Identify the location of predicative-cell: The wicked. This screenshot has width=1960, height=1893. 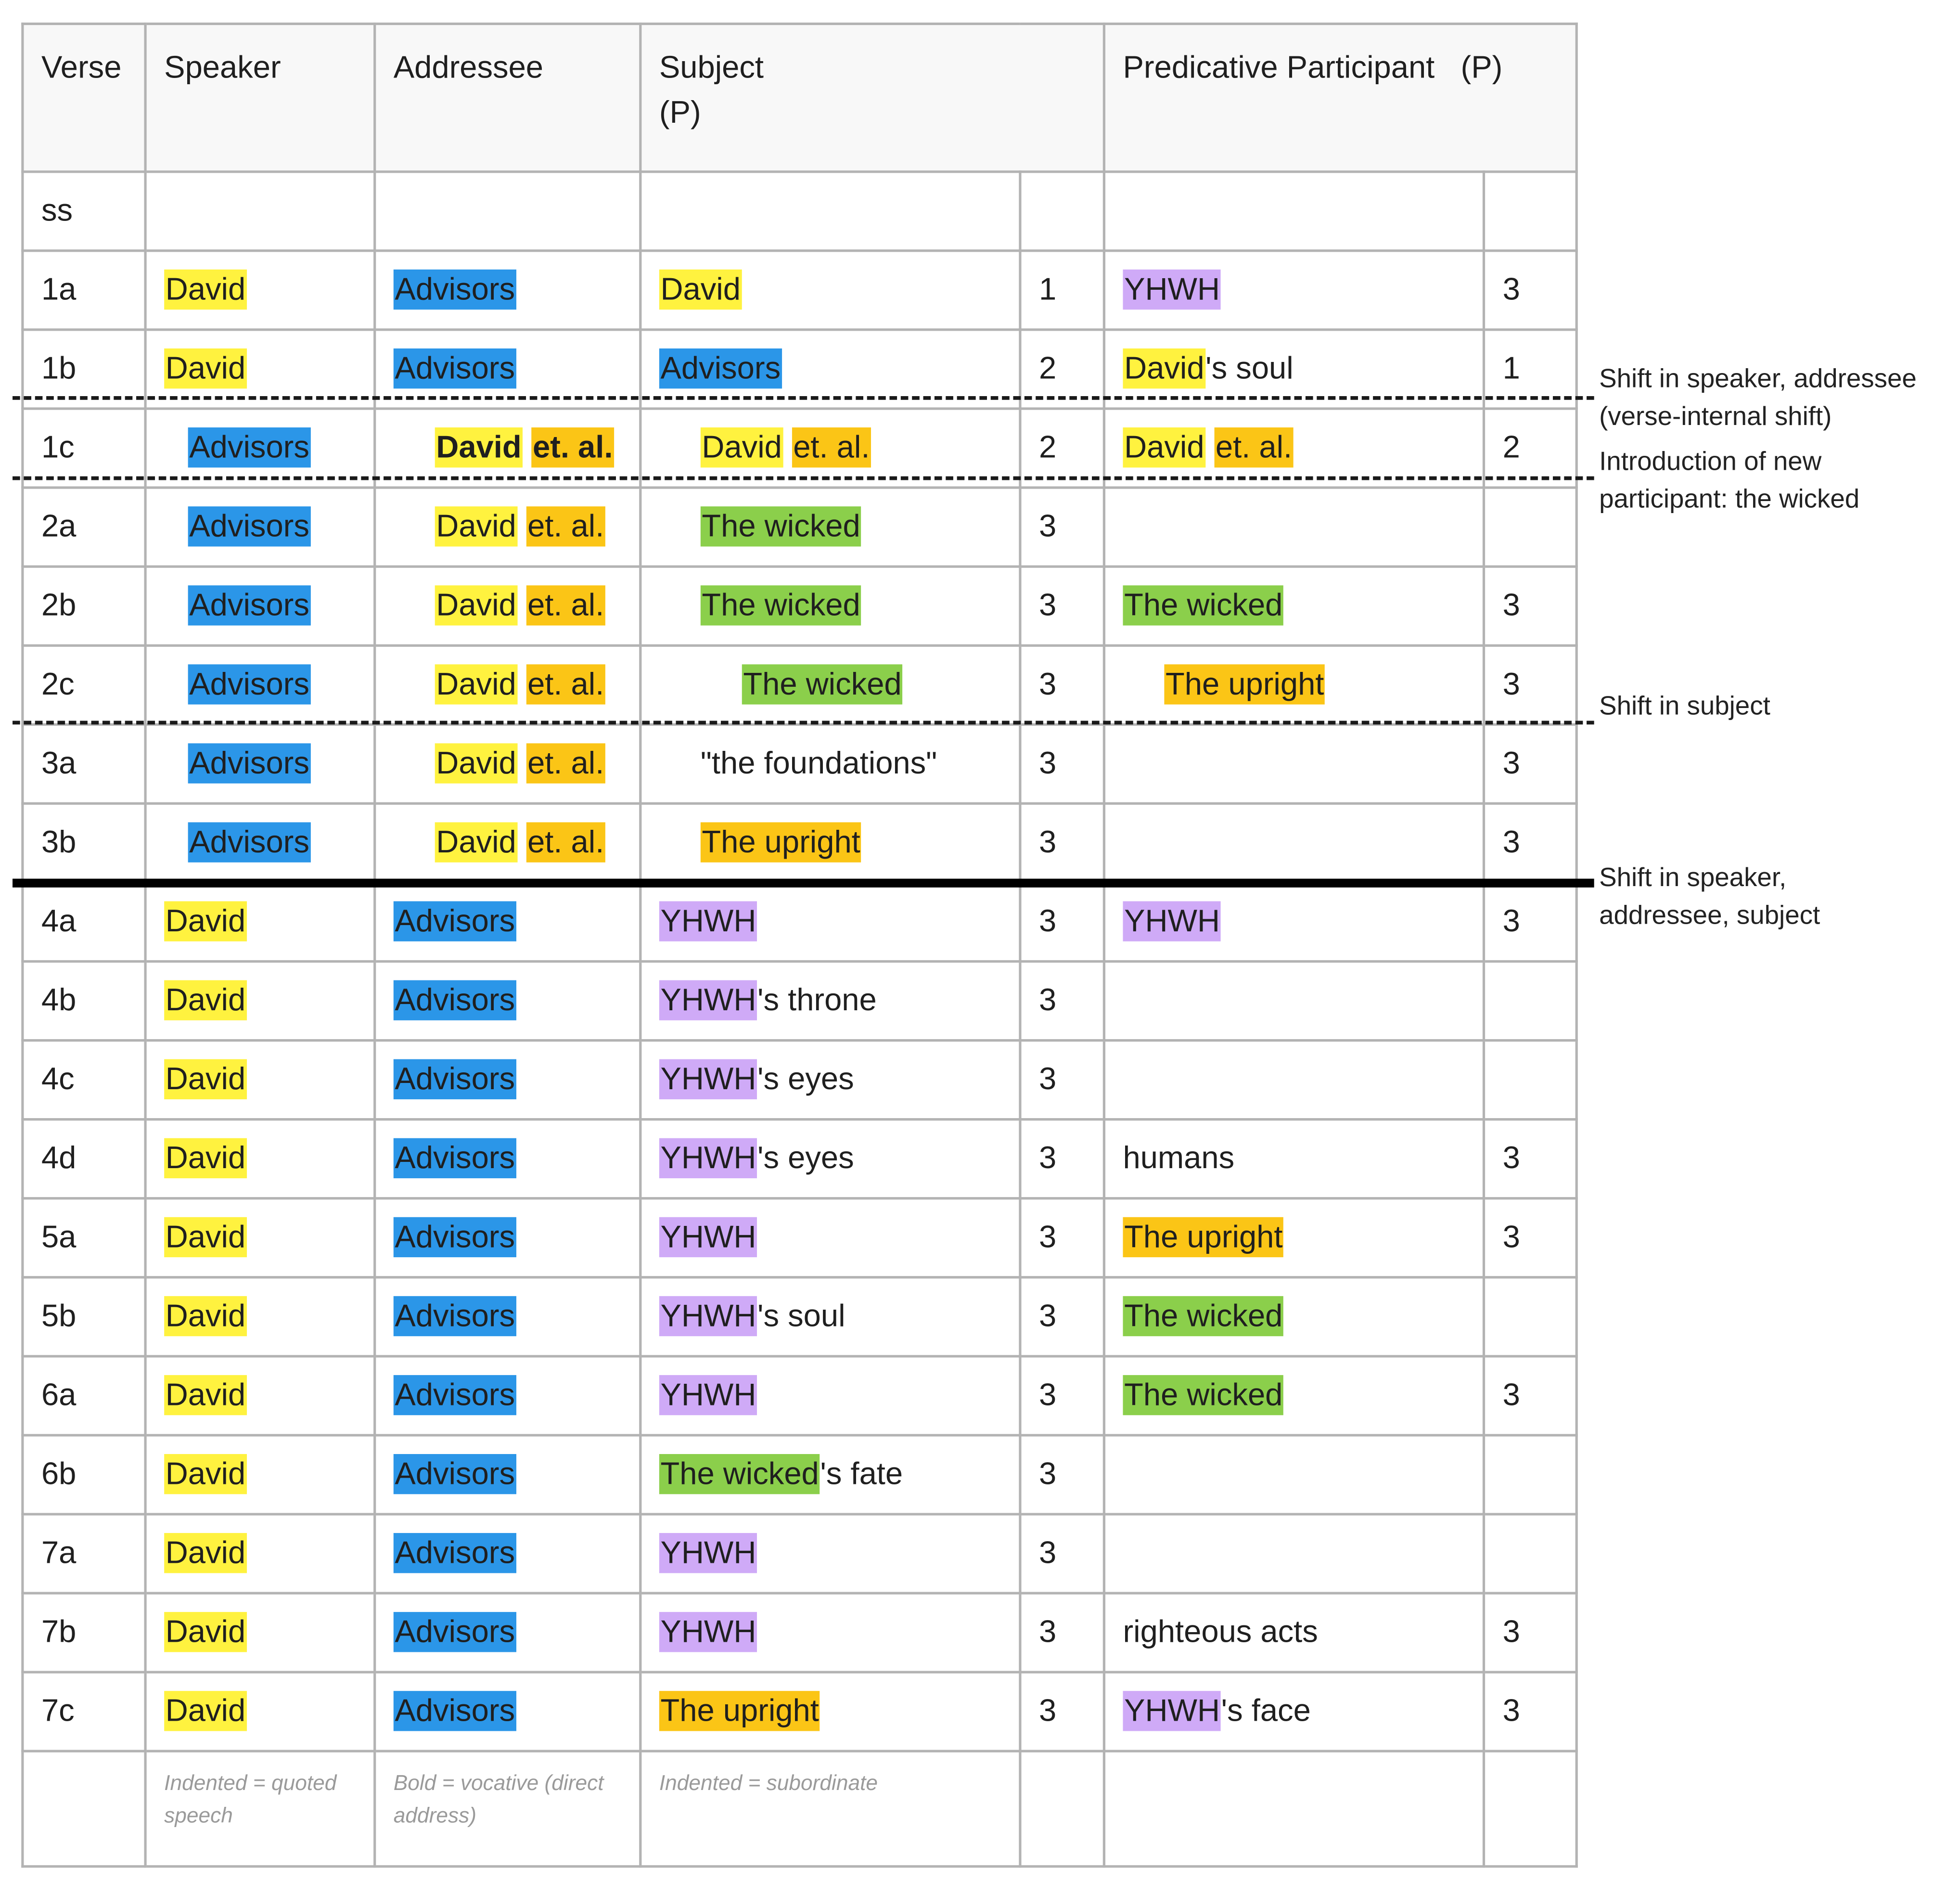
(1294, 606).